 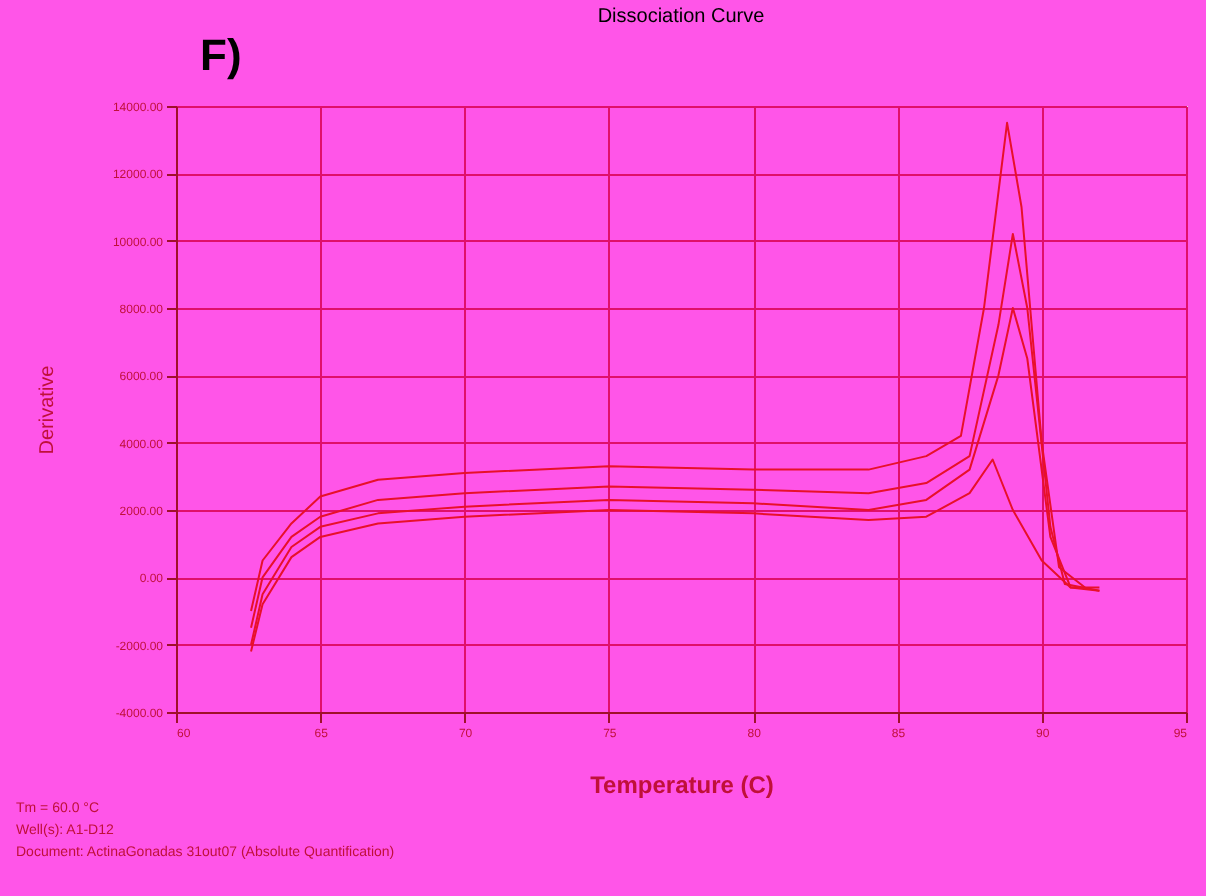 What do you see at coordinates (47, 409) in the screenshot?
I see `y-axis-title: Derivative` at bounding box center [47, 409].